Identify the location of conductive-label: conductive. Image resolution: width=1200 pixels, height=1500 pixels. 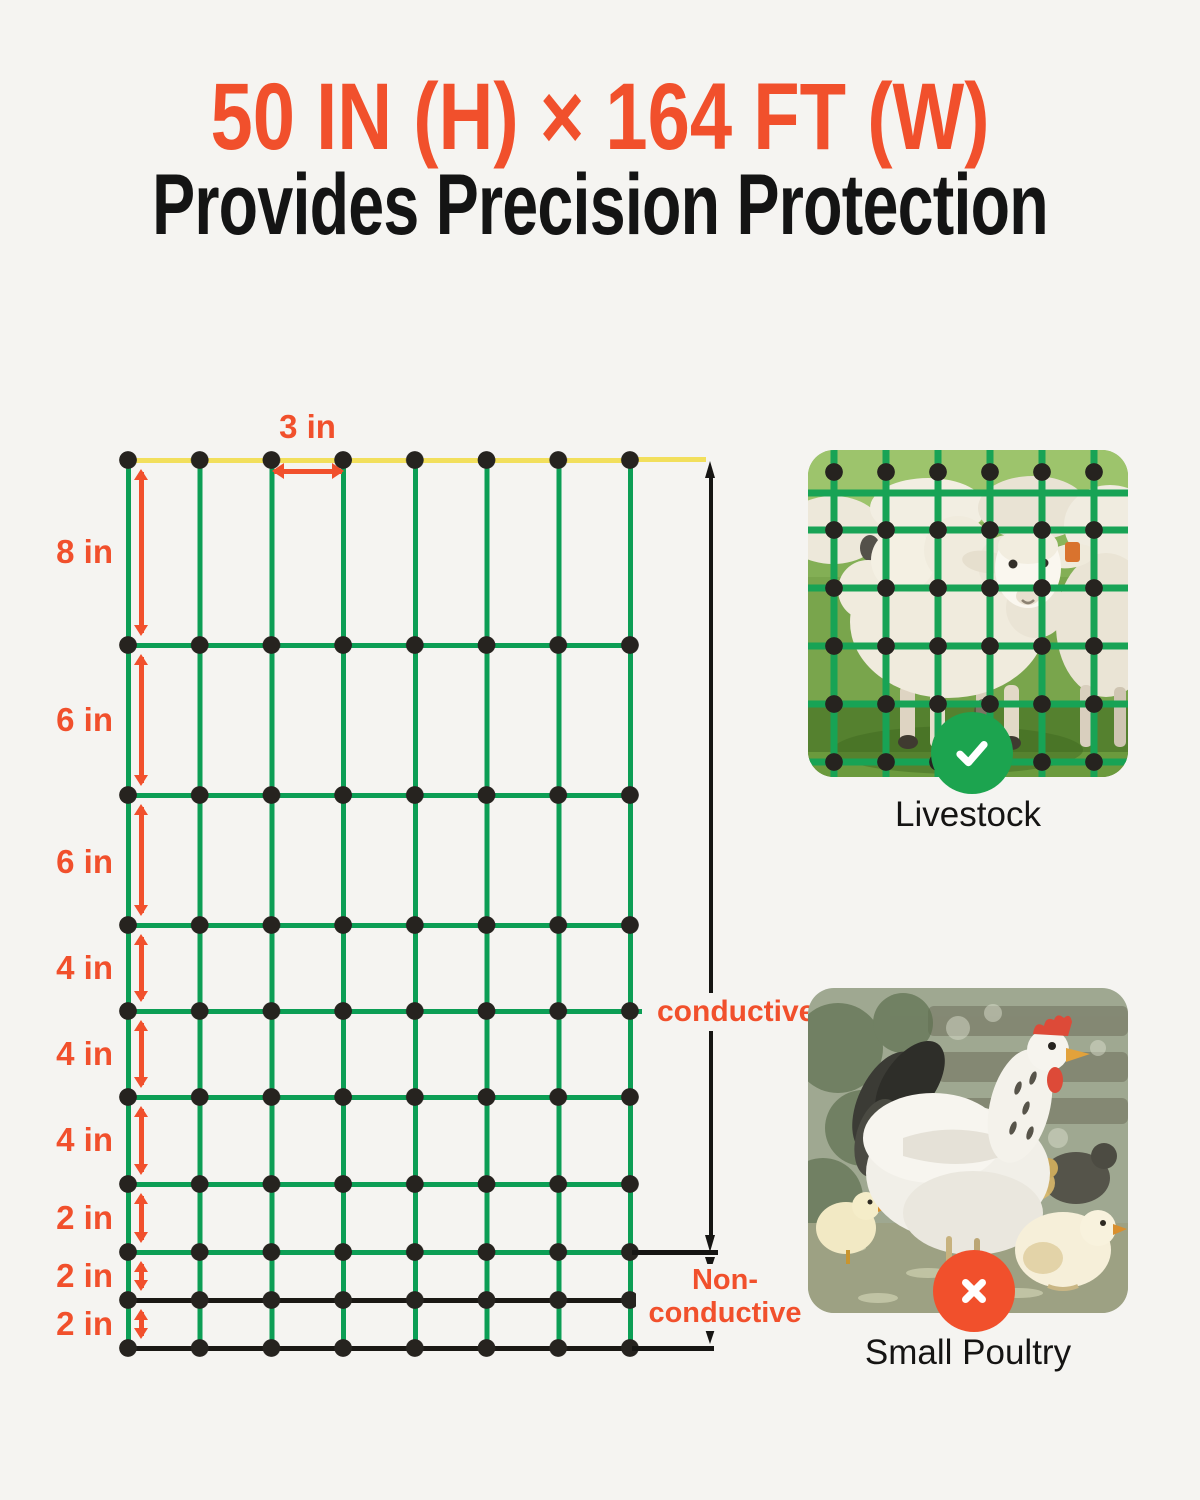
(736, 1012).